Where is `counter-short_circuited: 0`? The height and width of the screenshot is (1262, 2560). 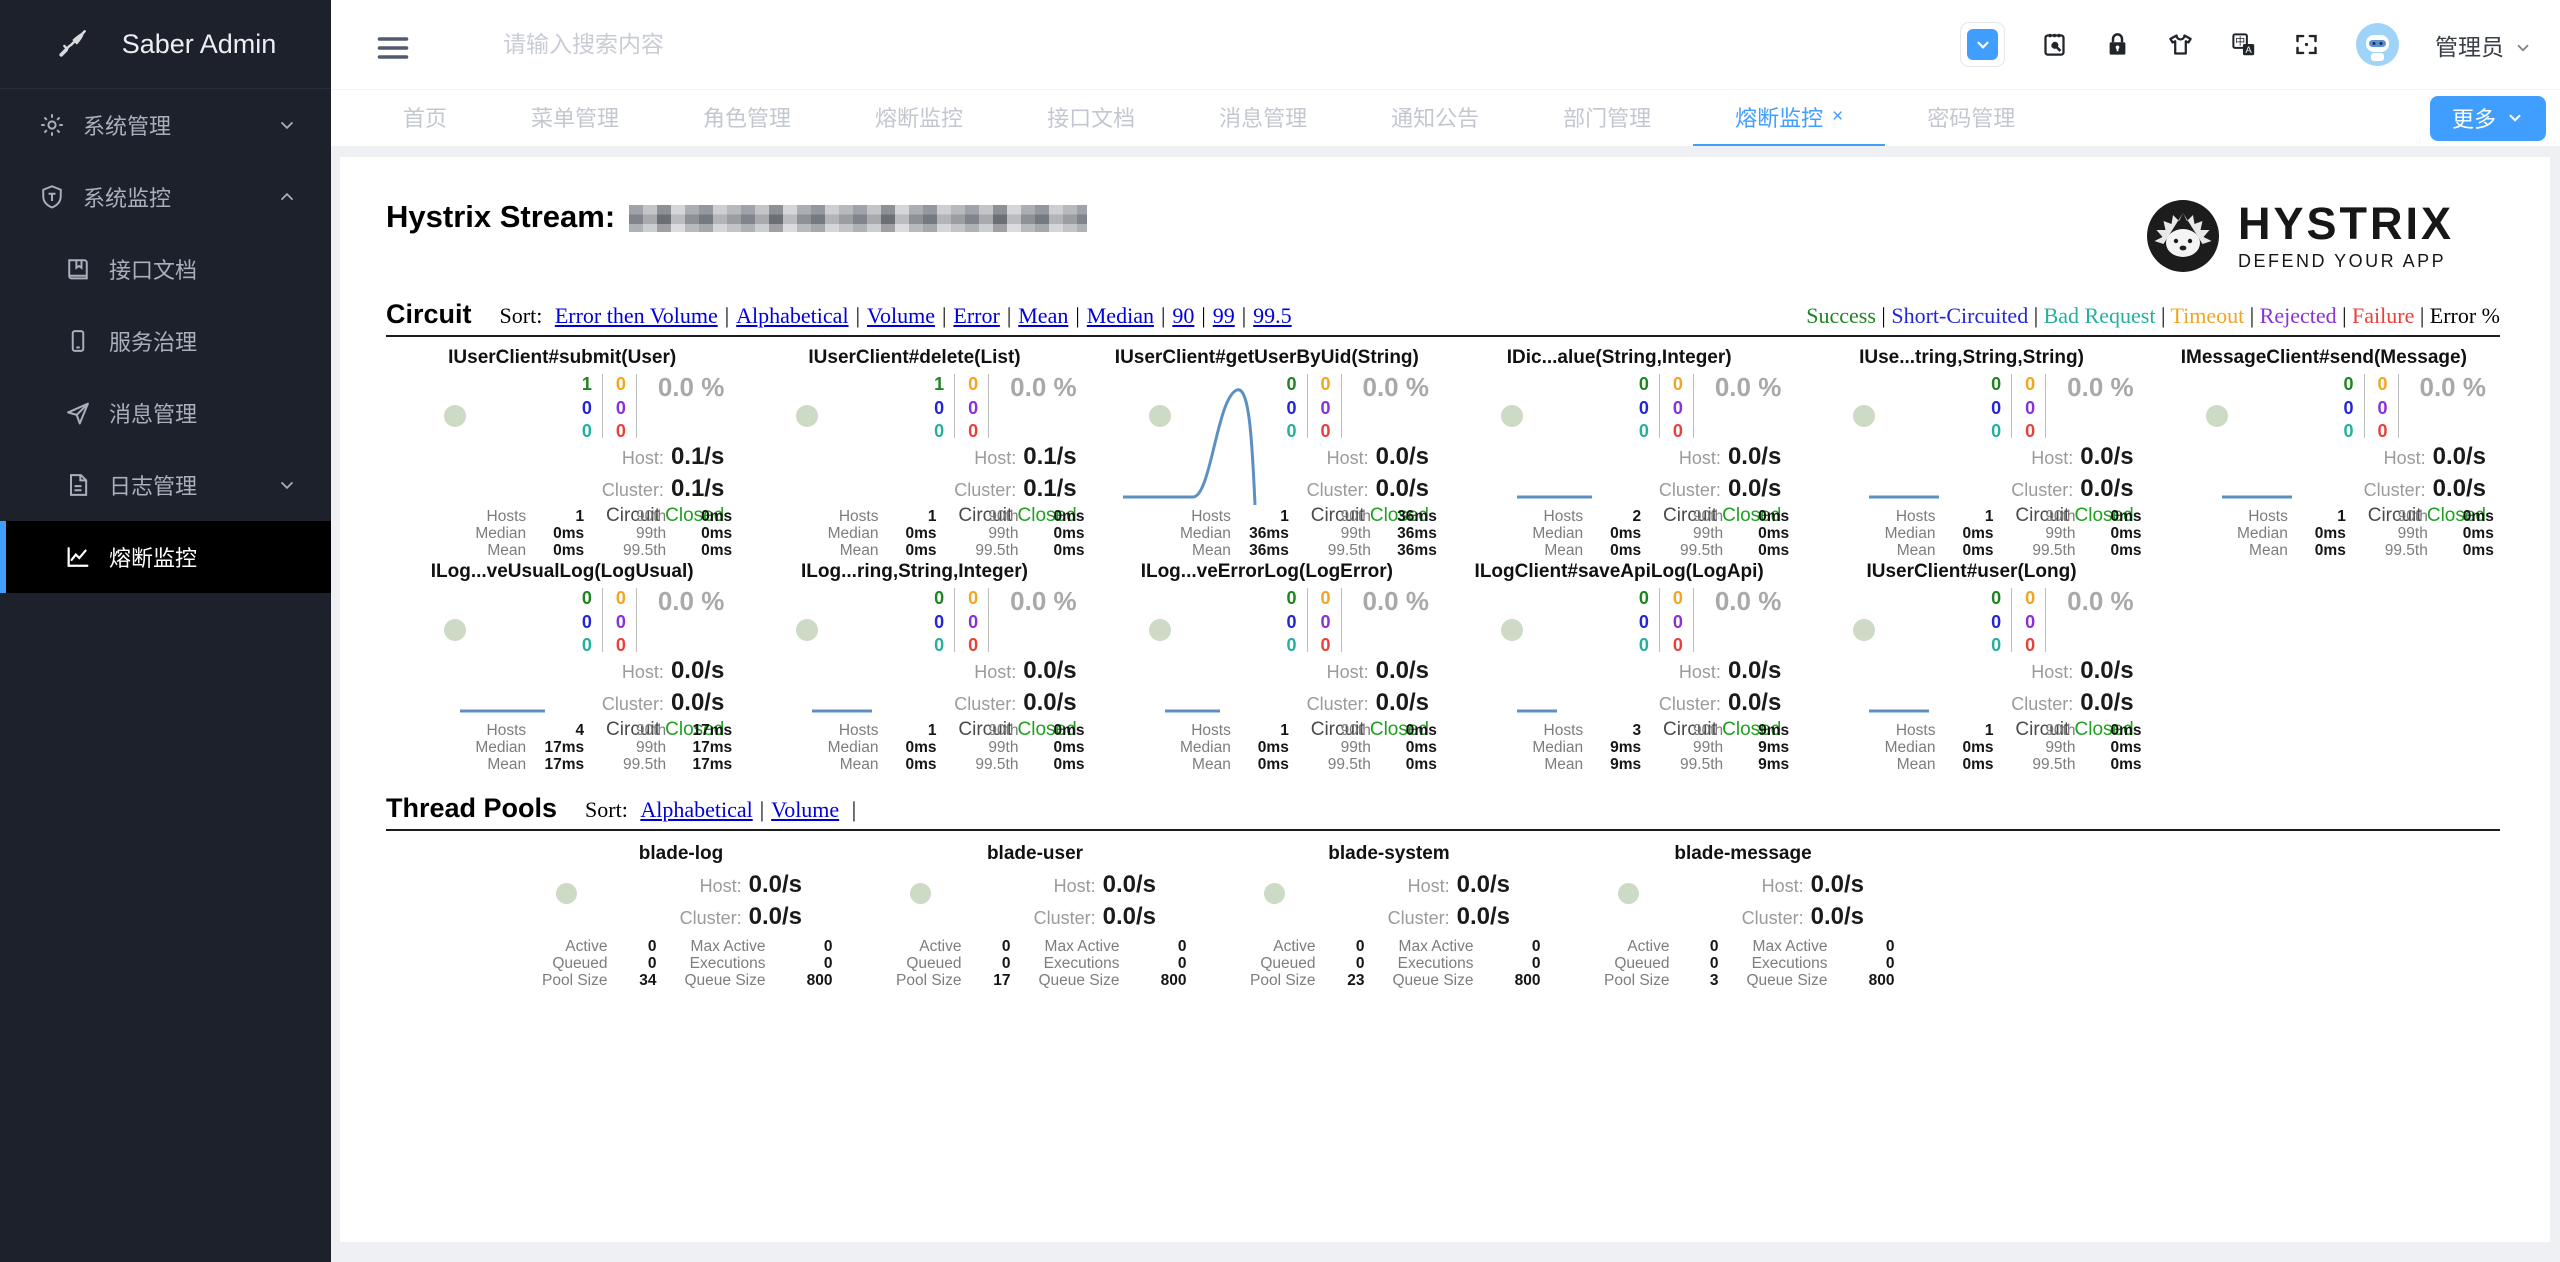 counter-short_circuited: 0 is located at coordinates (586, 621).